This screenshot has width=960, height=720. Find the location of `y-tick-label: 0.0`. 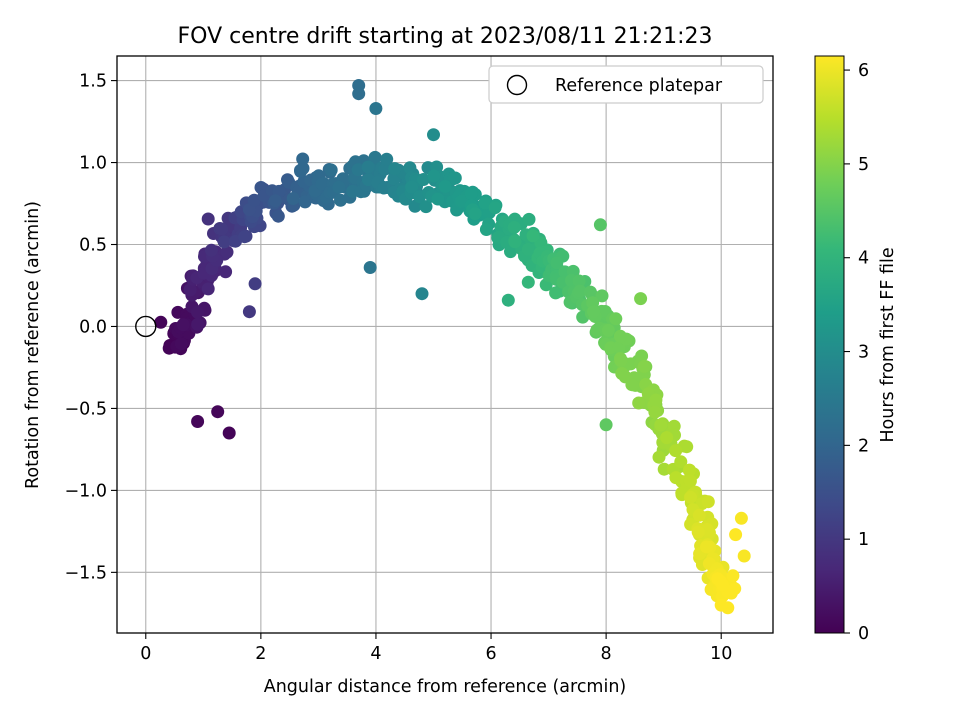

y-tick-label: 0.0 is located at coordinates (93, 327).